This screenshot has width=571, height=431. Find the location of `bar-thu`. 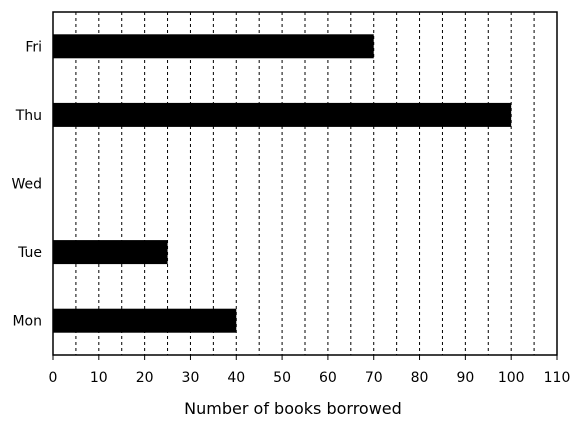

bar-thu is located at coordinates (282, 114).